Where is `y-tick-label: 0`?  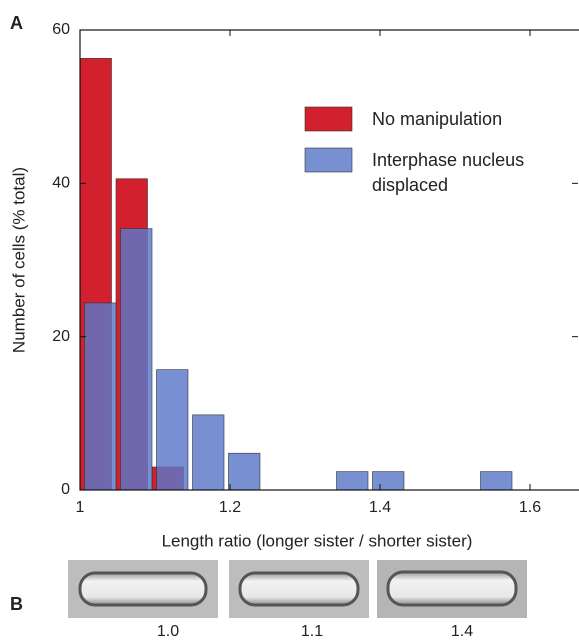 y-tick-label: 0 is located at coordinates (65, 489).